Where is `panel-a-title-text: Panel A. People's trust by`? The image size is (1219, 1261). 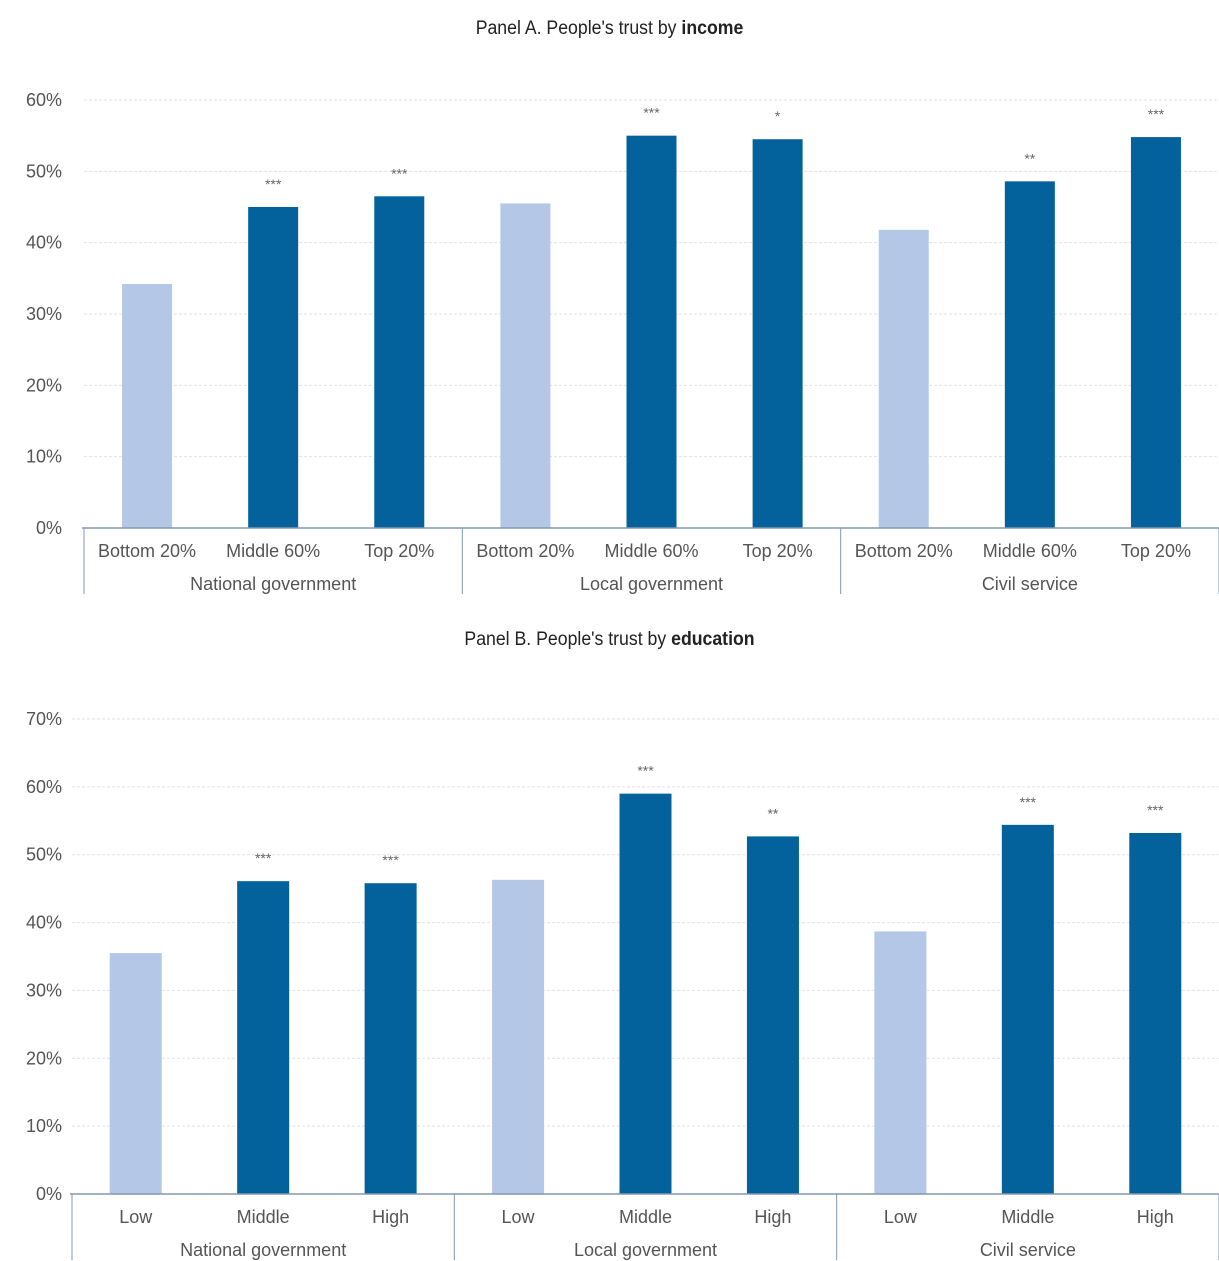 panel-a-title-text: Panel A. People's trust by is located at coordinates (578, 28).